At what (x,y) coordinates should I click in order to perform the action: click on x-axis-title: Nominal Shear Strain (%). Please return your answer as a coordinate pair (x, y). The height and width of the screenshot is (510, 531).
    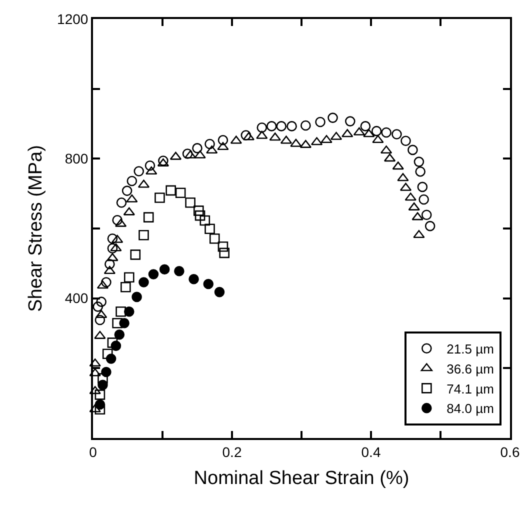
    Looking at the image, I should click on (302, 479).